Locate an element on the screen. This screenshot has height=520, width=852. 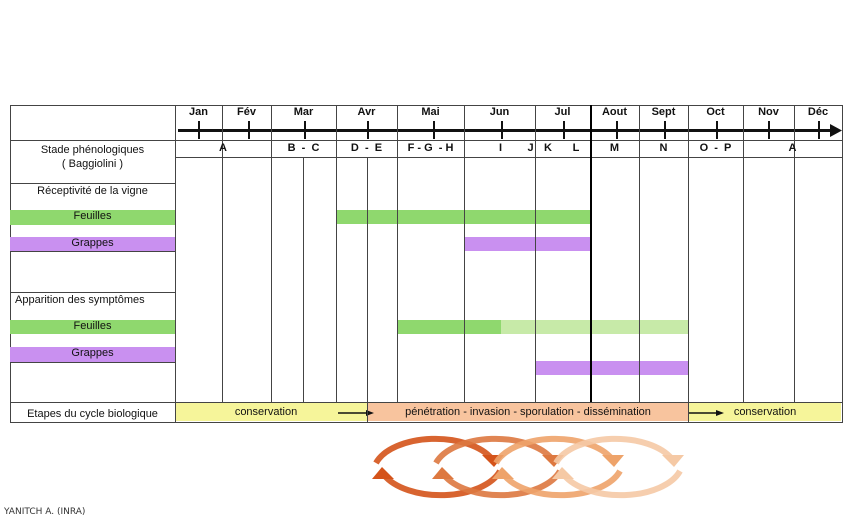
stage-label: J is located at coordinates (530, 148).